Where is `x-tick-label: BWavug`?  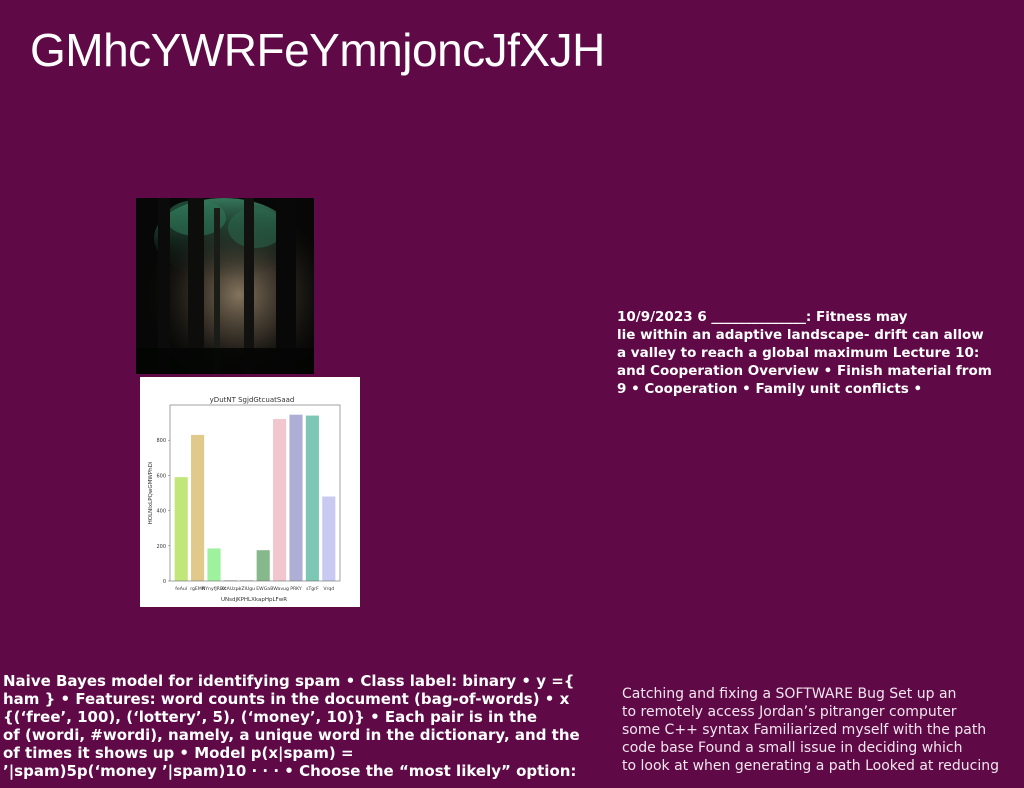 x-tick-label: BWavug is located at coordinates (279, 589).